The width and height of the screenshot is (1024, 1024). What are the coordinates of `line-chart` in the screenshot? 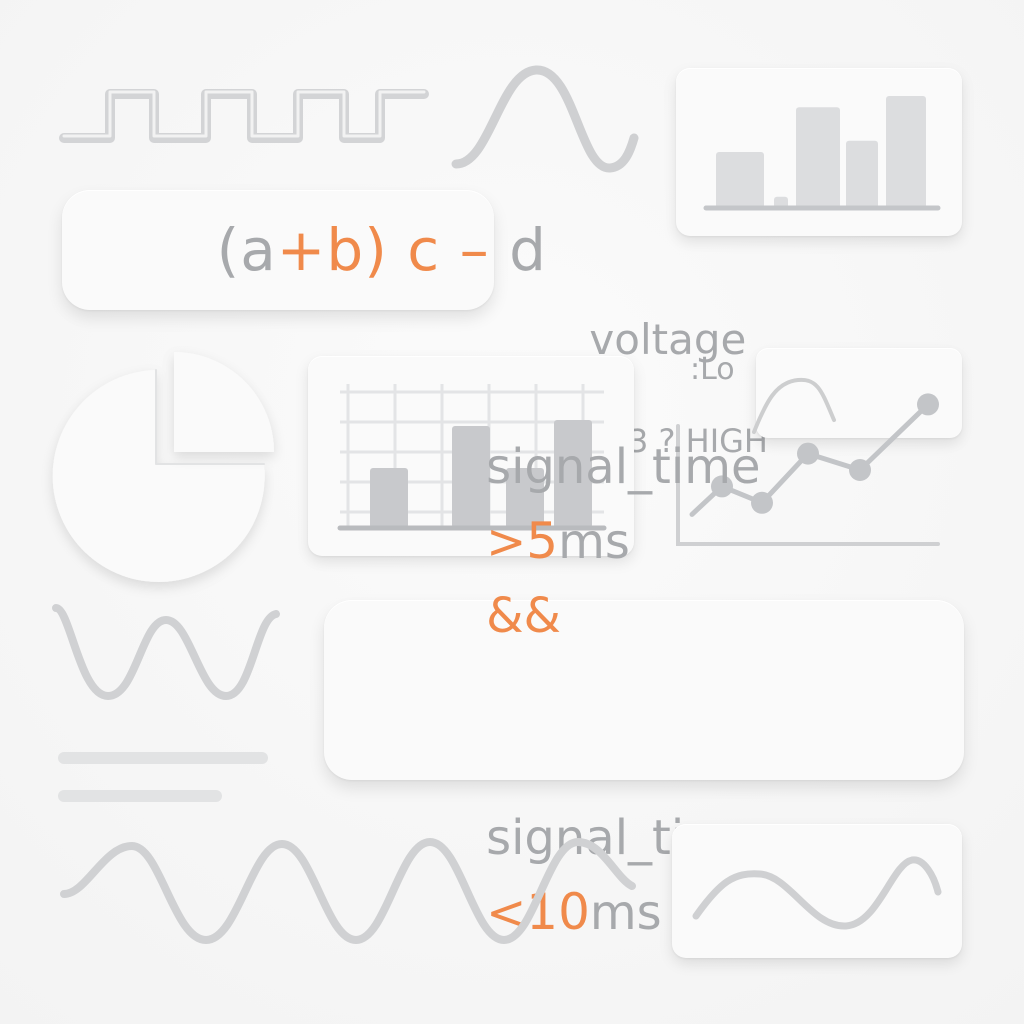 It's located at (808, 469).